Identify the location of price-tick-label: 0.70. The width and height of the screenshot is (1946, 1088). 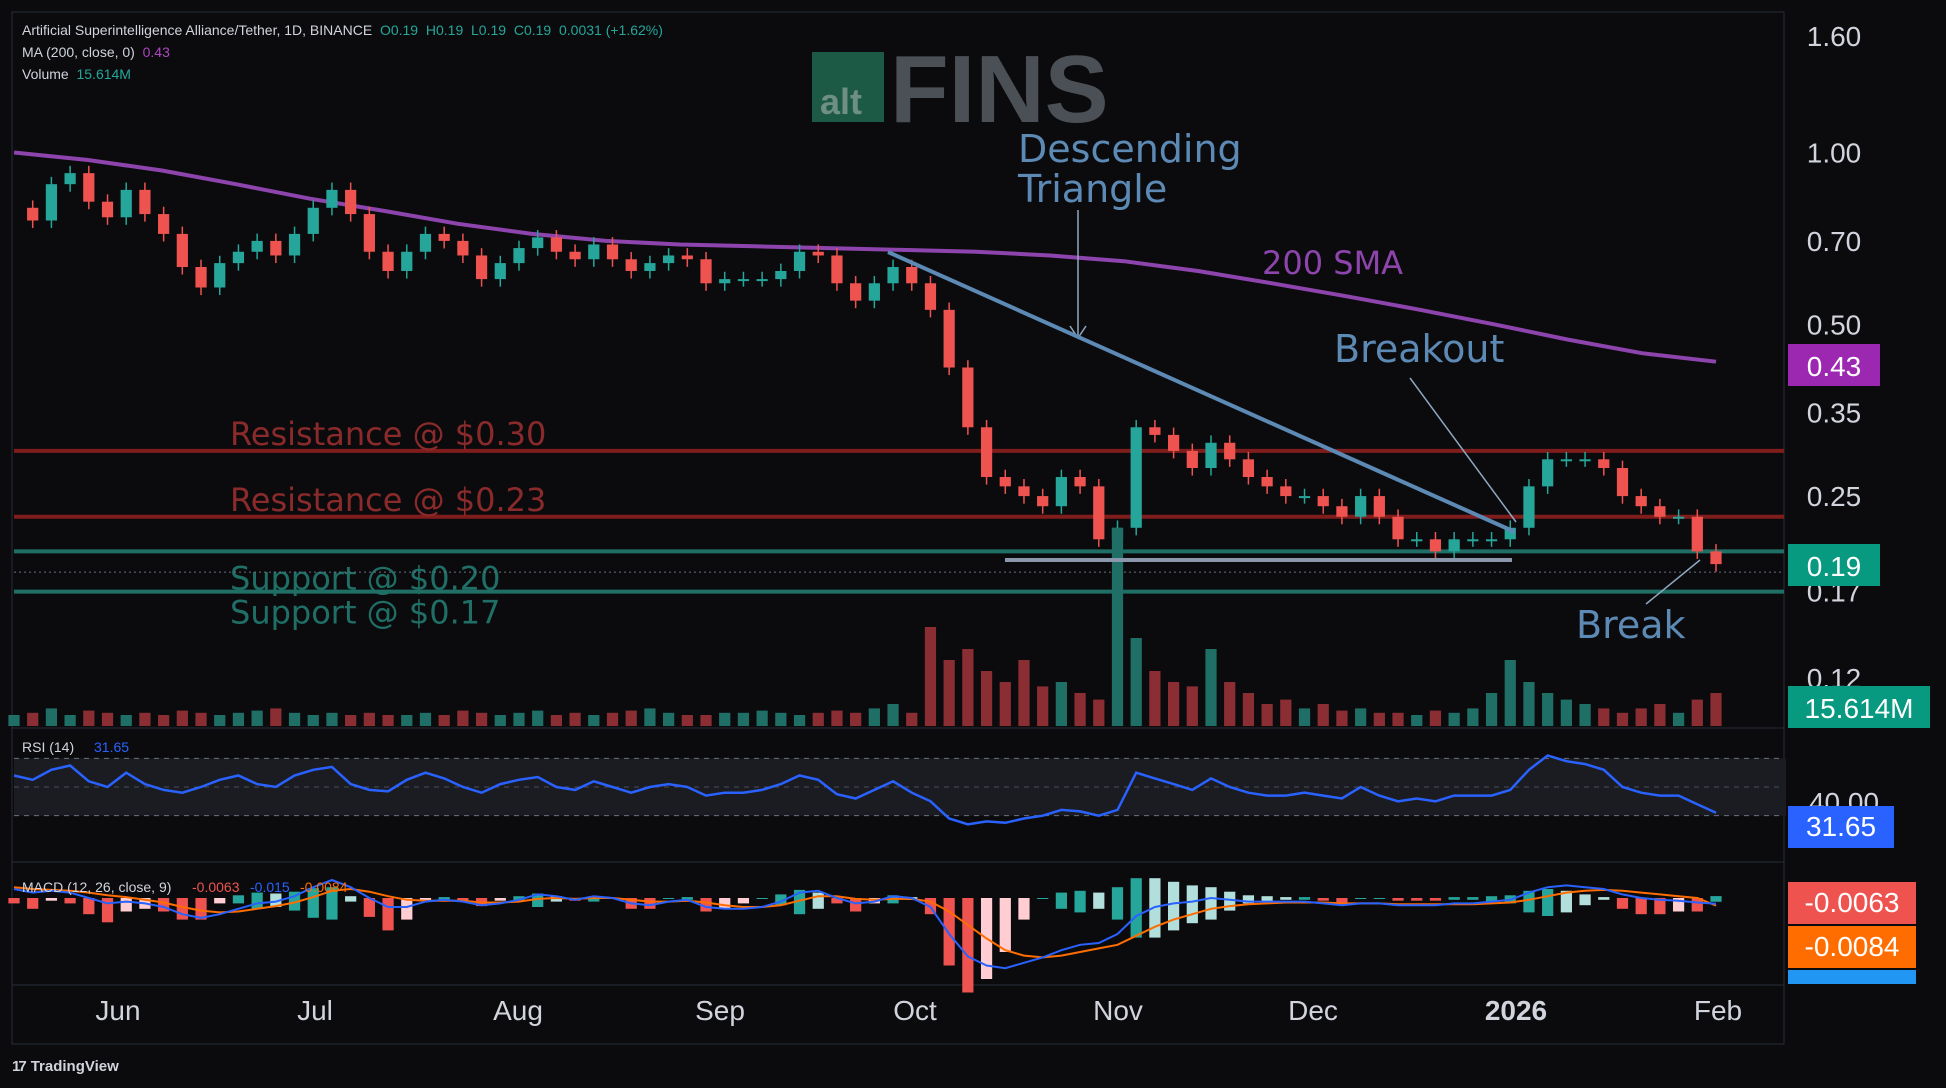
(1834, 241).